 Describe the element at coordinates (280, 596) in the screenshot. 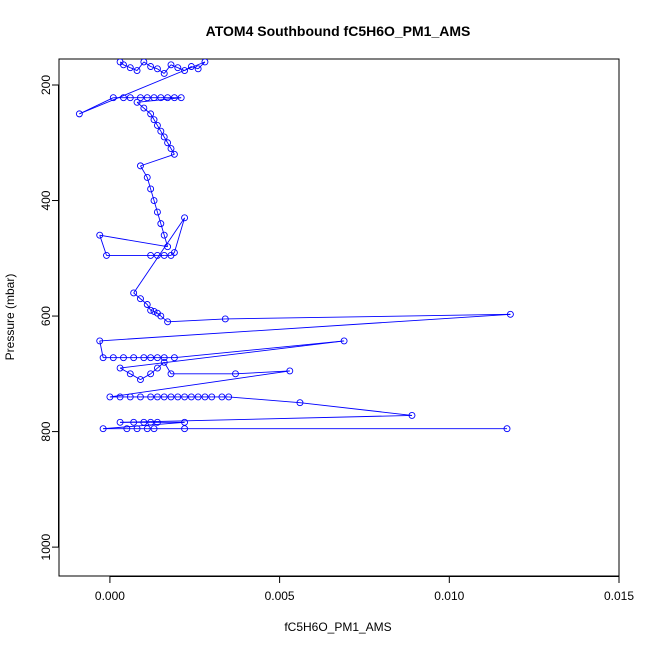

I see `x-tick-label: 0.005` at that location.